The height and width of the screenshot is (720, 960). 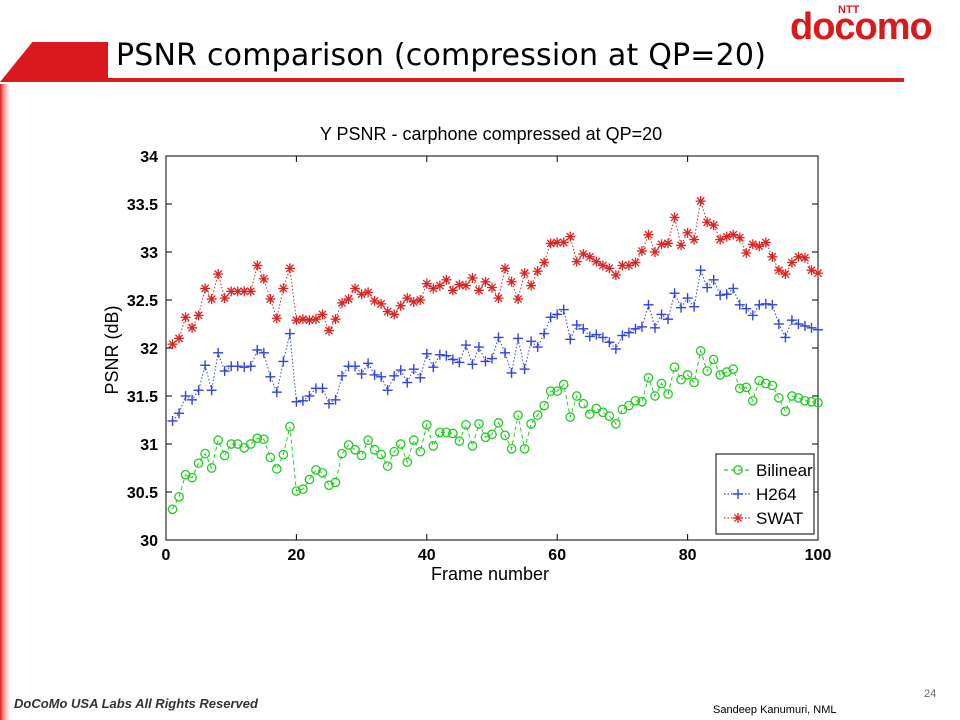 What do you see at coordinates (142, 493) in the screenshot?
I see `y-tick-label: 30.5` at bounding box center [142, 493].